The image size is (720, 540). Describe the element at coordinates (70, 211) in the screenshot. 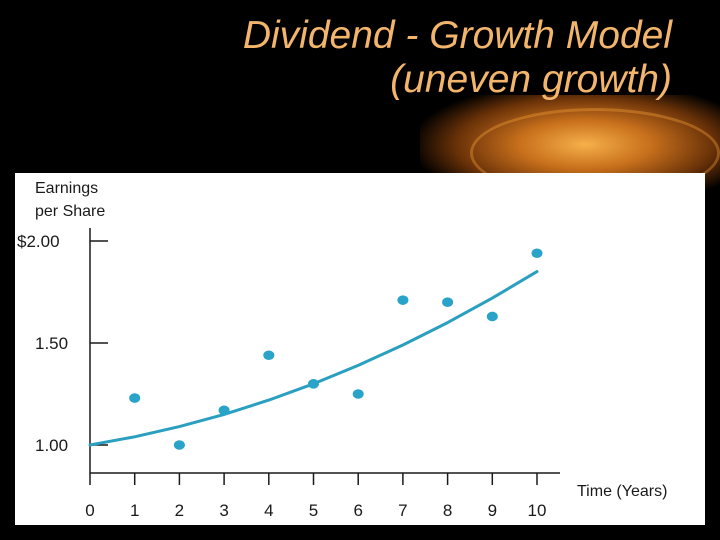

I see `y-axis-title-line-2: per Share` at that location.